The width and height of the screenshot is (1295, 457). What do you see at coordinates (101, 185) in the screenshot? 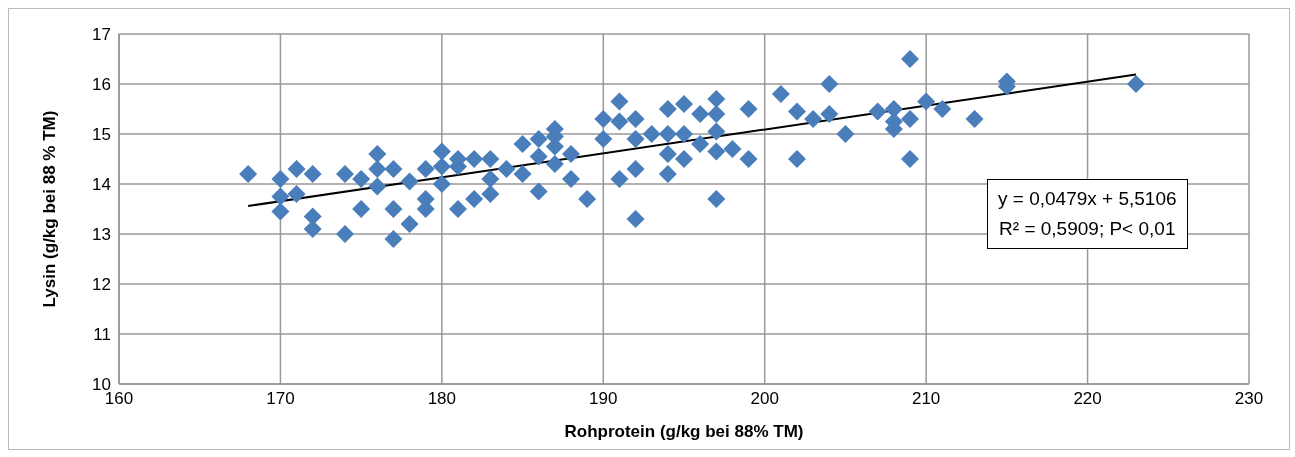
I see `y-tick-label: 14` at bounding box center [101, 185].